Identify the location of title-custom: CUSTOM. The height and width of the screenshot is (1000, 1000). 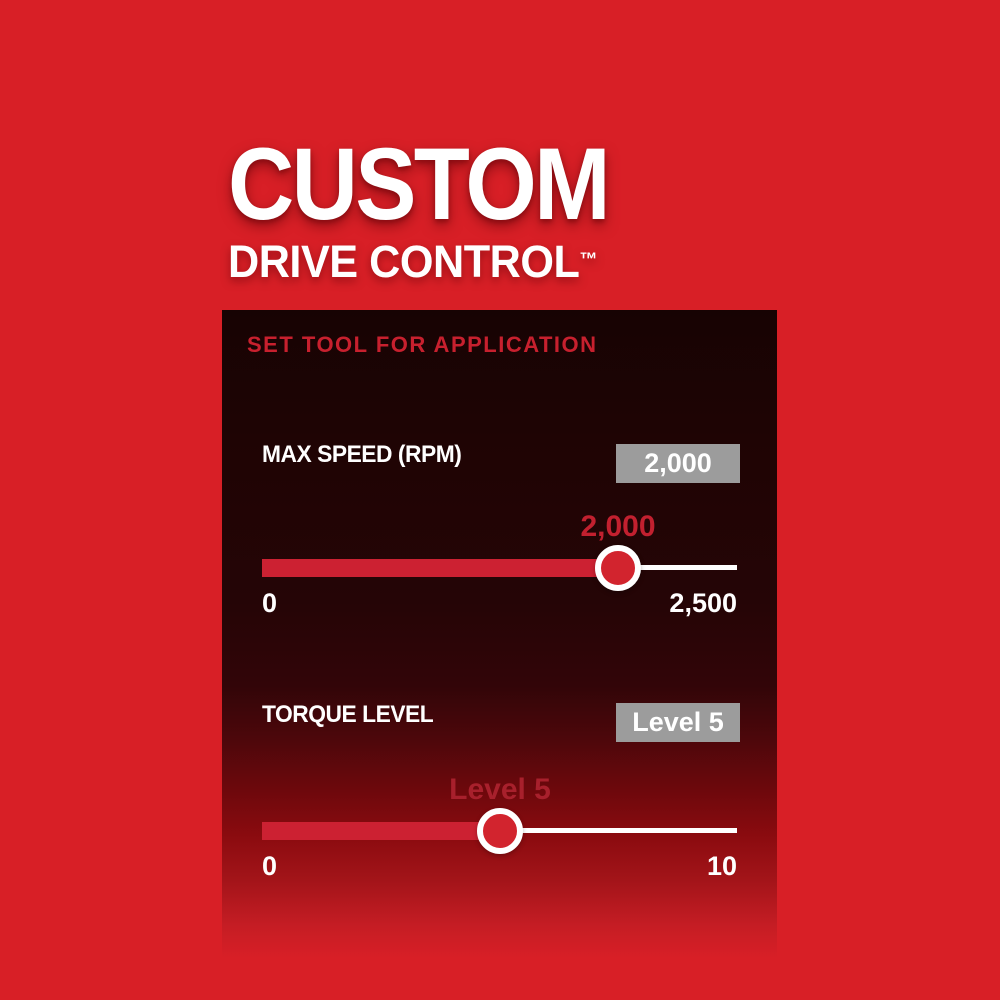
(419, 184).